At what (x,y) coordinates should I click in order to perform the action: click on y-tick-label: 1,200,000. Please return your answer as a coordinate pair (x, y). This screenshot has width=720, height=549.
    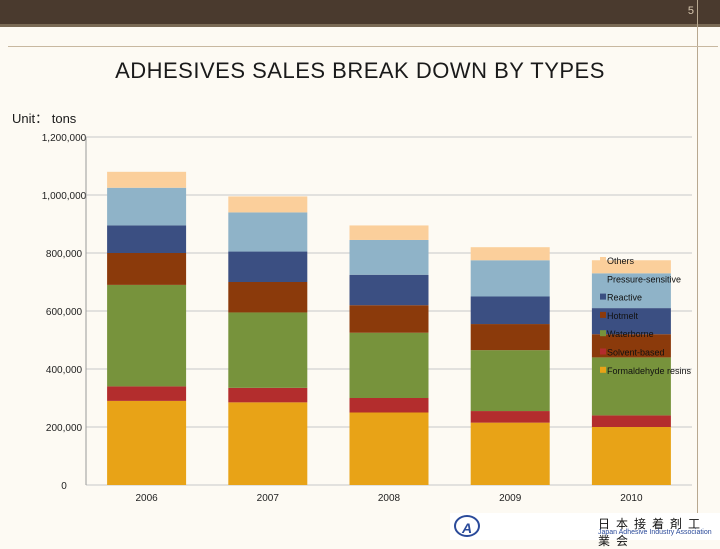
    Looking at the image, I should click on (64, 138).